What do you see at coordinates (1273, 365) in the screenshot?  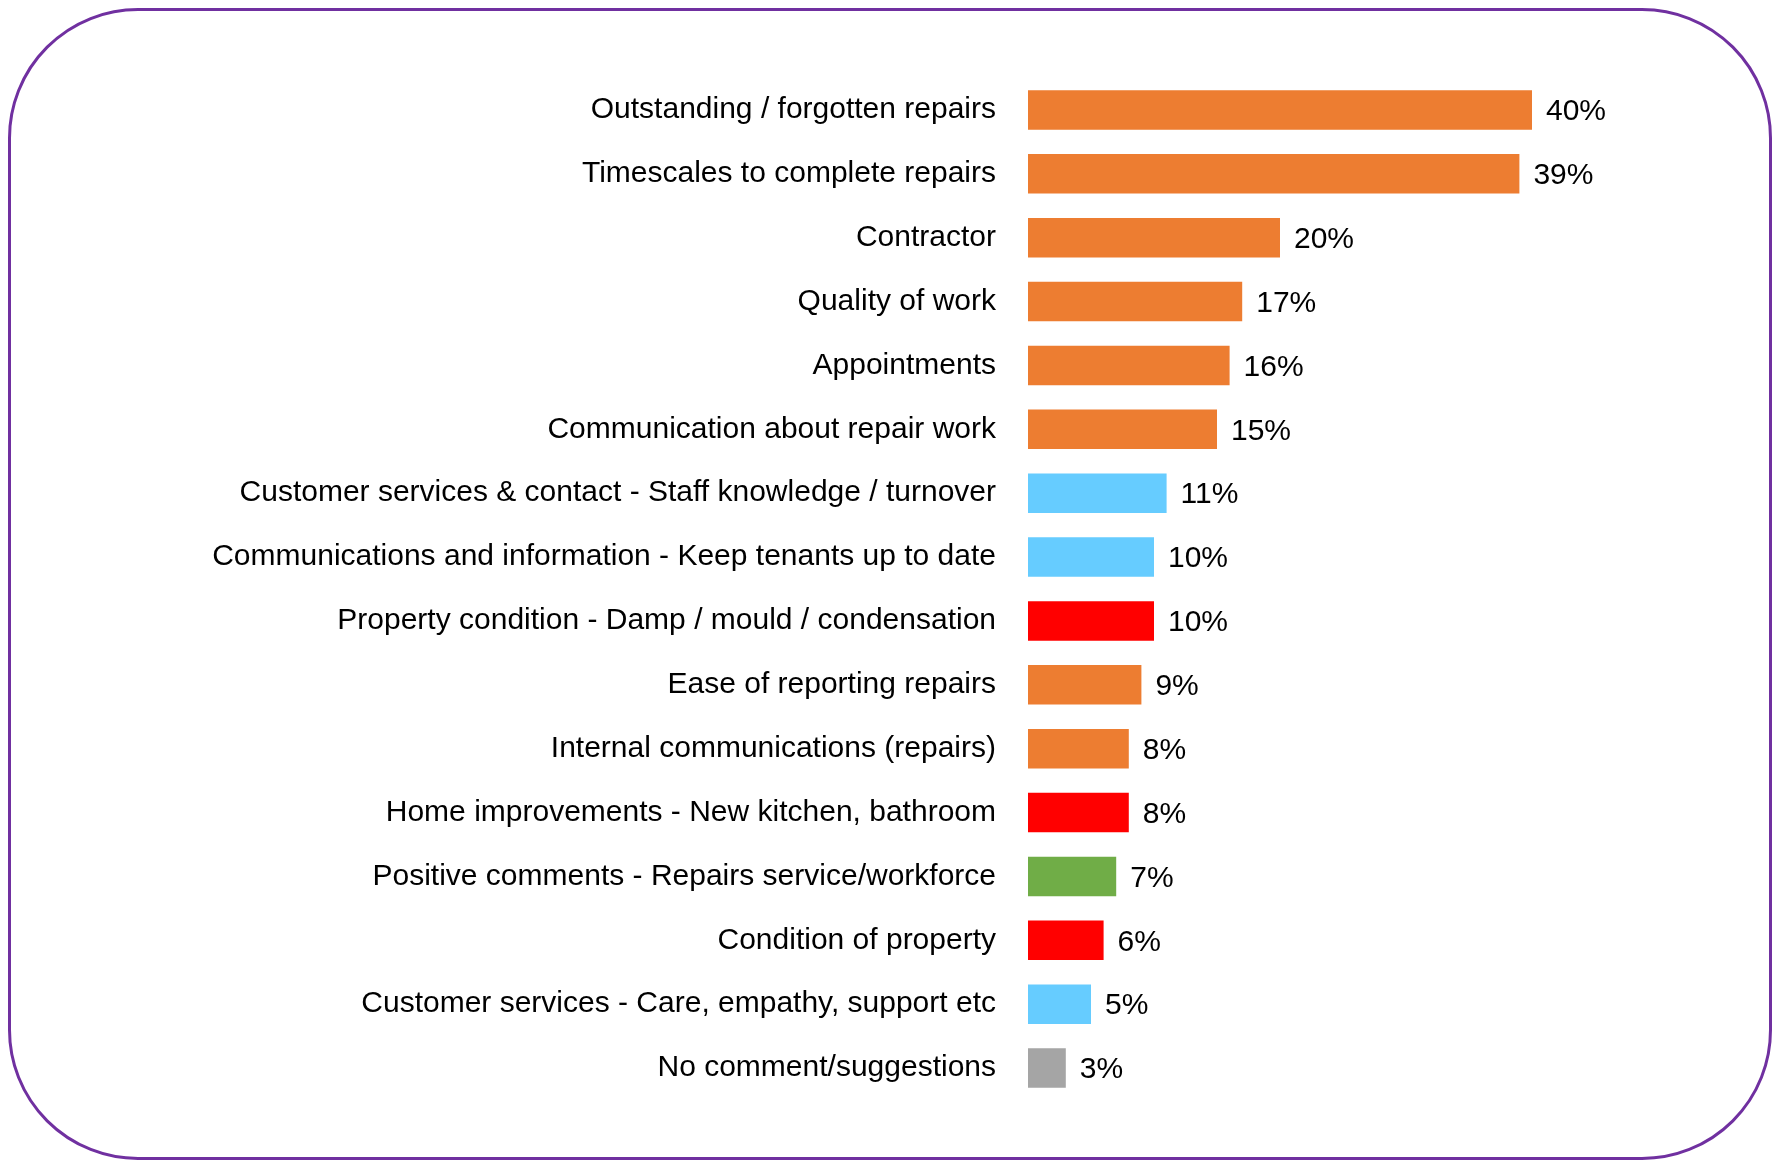 I see `data-label: 16%` at bounding box center [1273, 365].